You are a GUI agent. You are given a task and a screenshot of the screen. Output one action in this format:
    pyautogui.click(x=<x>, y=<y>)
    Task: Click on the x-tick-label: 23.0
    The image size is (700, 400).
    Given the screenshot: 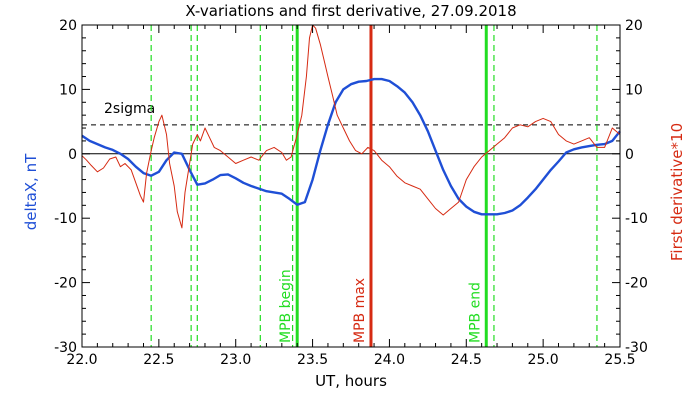 What is the action you would take?
    pyautogui.click(x=235, y=360)
    